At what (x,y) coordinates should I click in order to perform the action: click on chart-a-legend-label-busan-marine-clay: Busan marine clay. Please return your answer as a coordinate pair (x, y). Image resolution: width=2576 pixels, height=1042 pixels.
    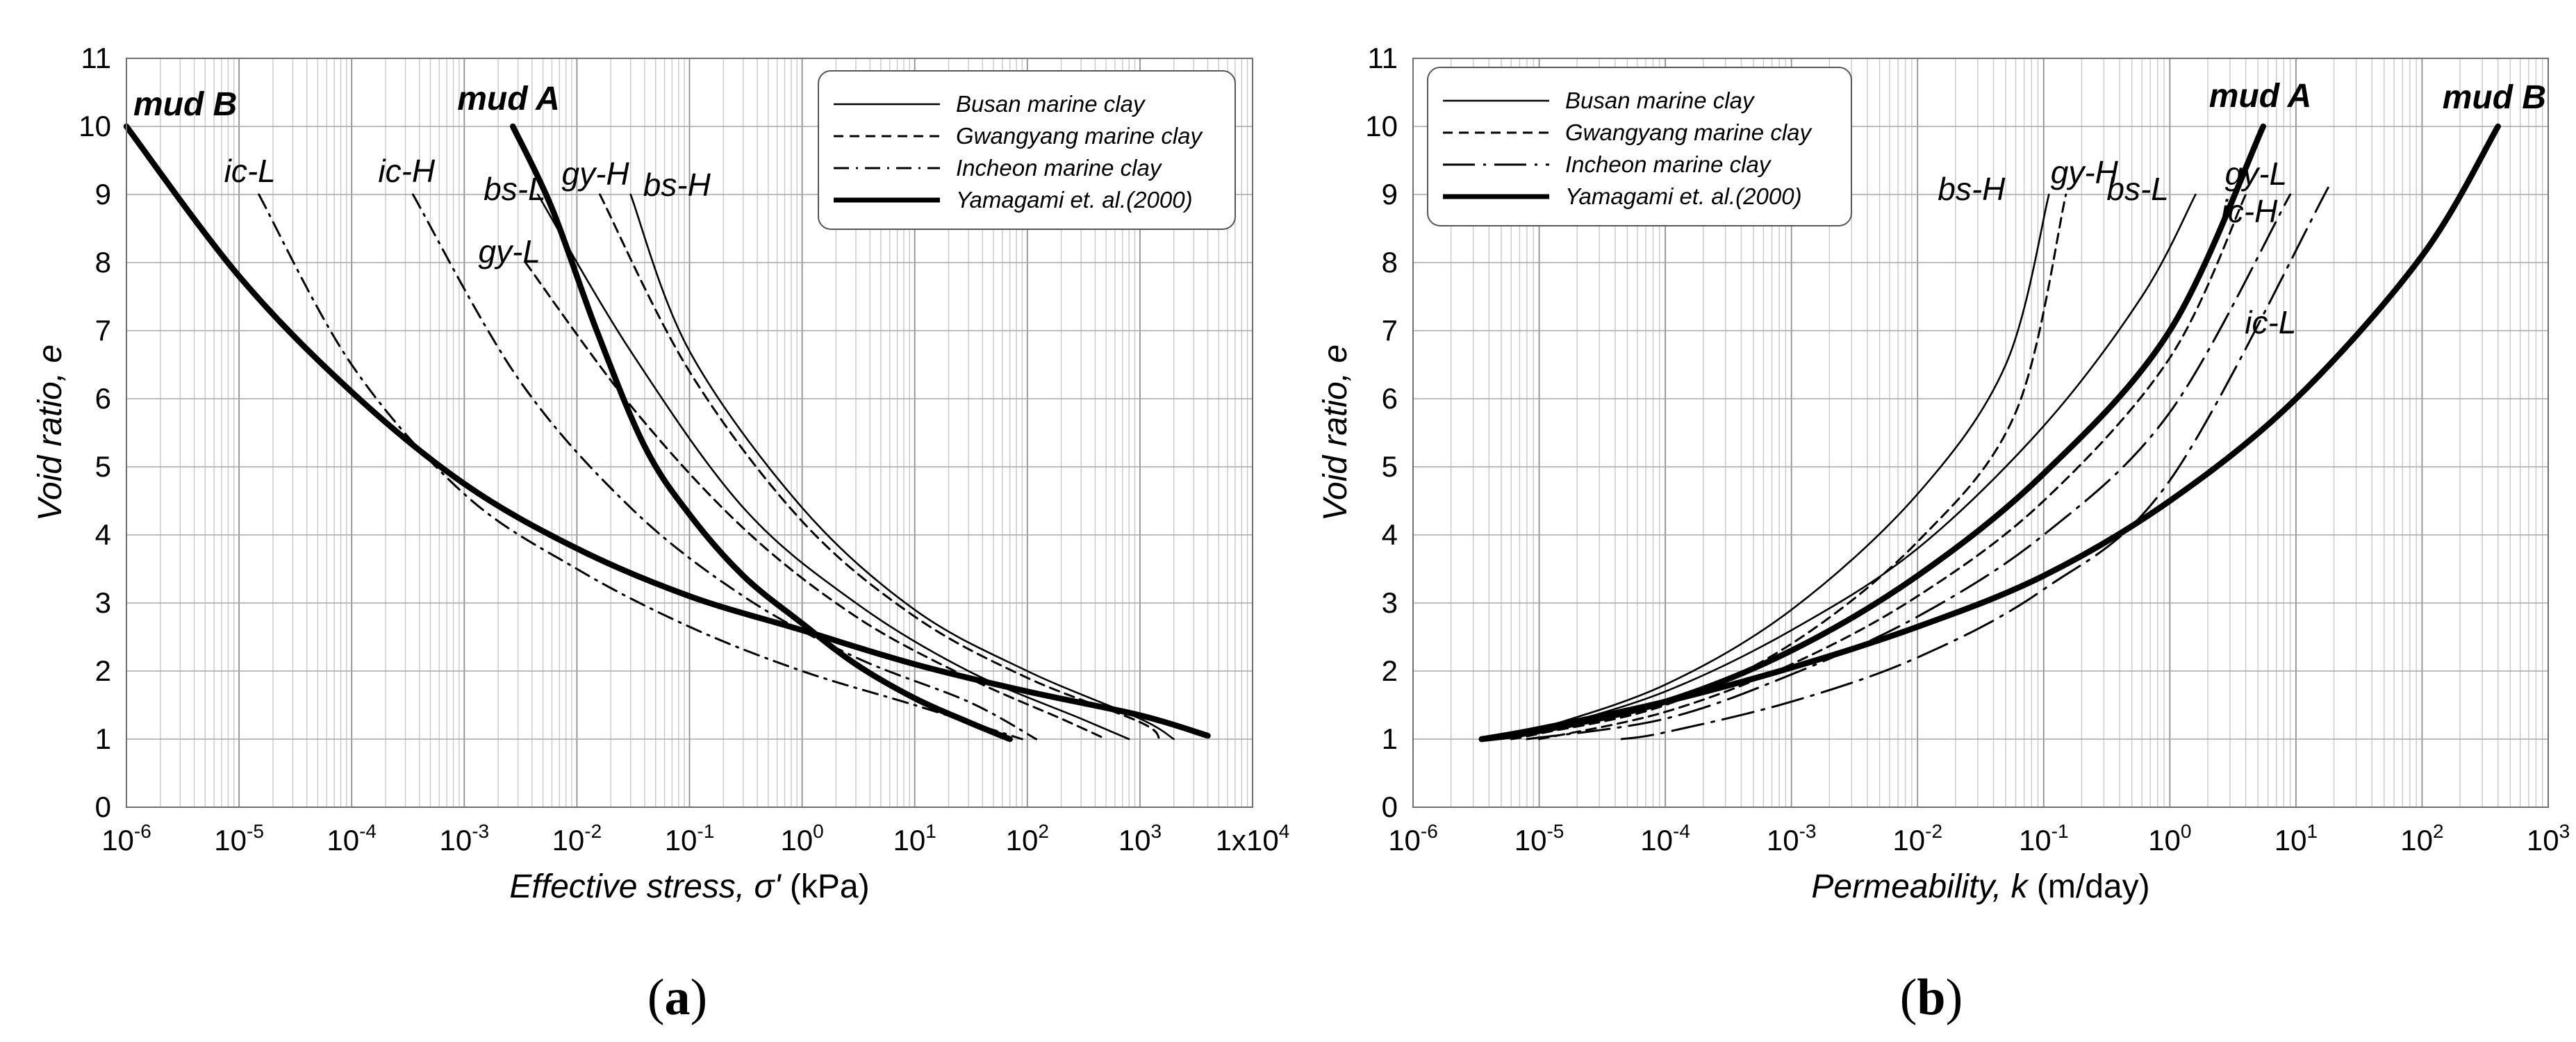
    Looking at the image, I should click on (1051, 104).